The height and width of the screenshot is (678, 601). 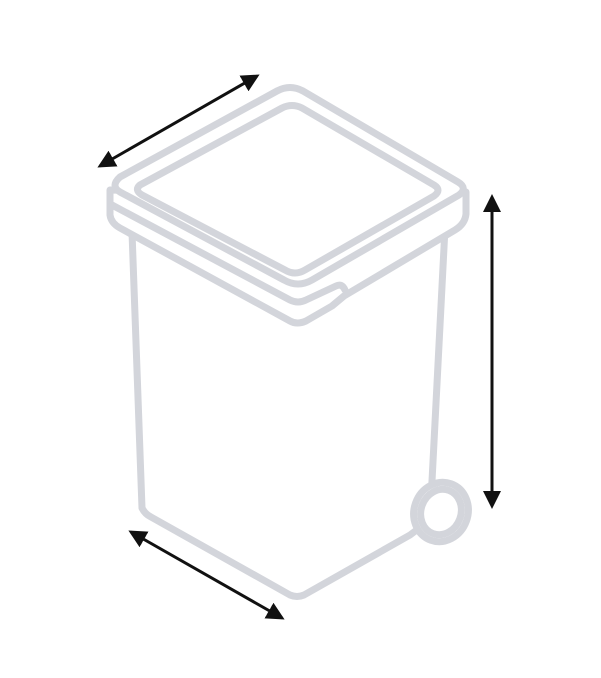 I want to click on bin-lid-handle, so click(x=228, y=253).